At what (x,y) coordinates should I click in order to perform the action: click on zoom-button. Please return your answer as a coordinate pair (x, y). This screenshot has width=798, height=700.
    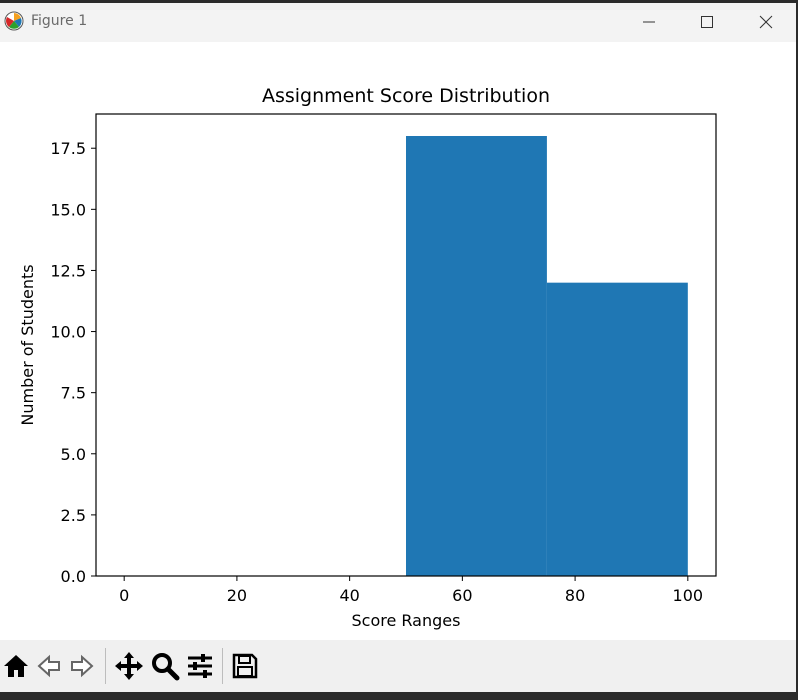
    Looking at the image, I should click on (165, 666).